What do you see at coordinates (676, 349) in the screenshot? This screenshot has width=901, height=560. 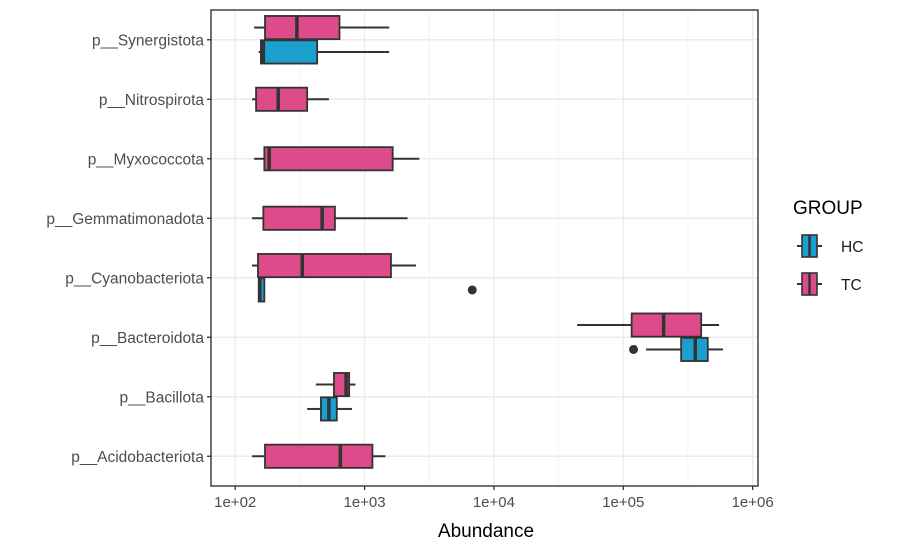 I see `box-p-bacteroidota-hc` at bounding box center [676, 349].